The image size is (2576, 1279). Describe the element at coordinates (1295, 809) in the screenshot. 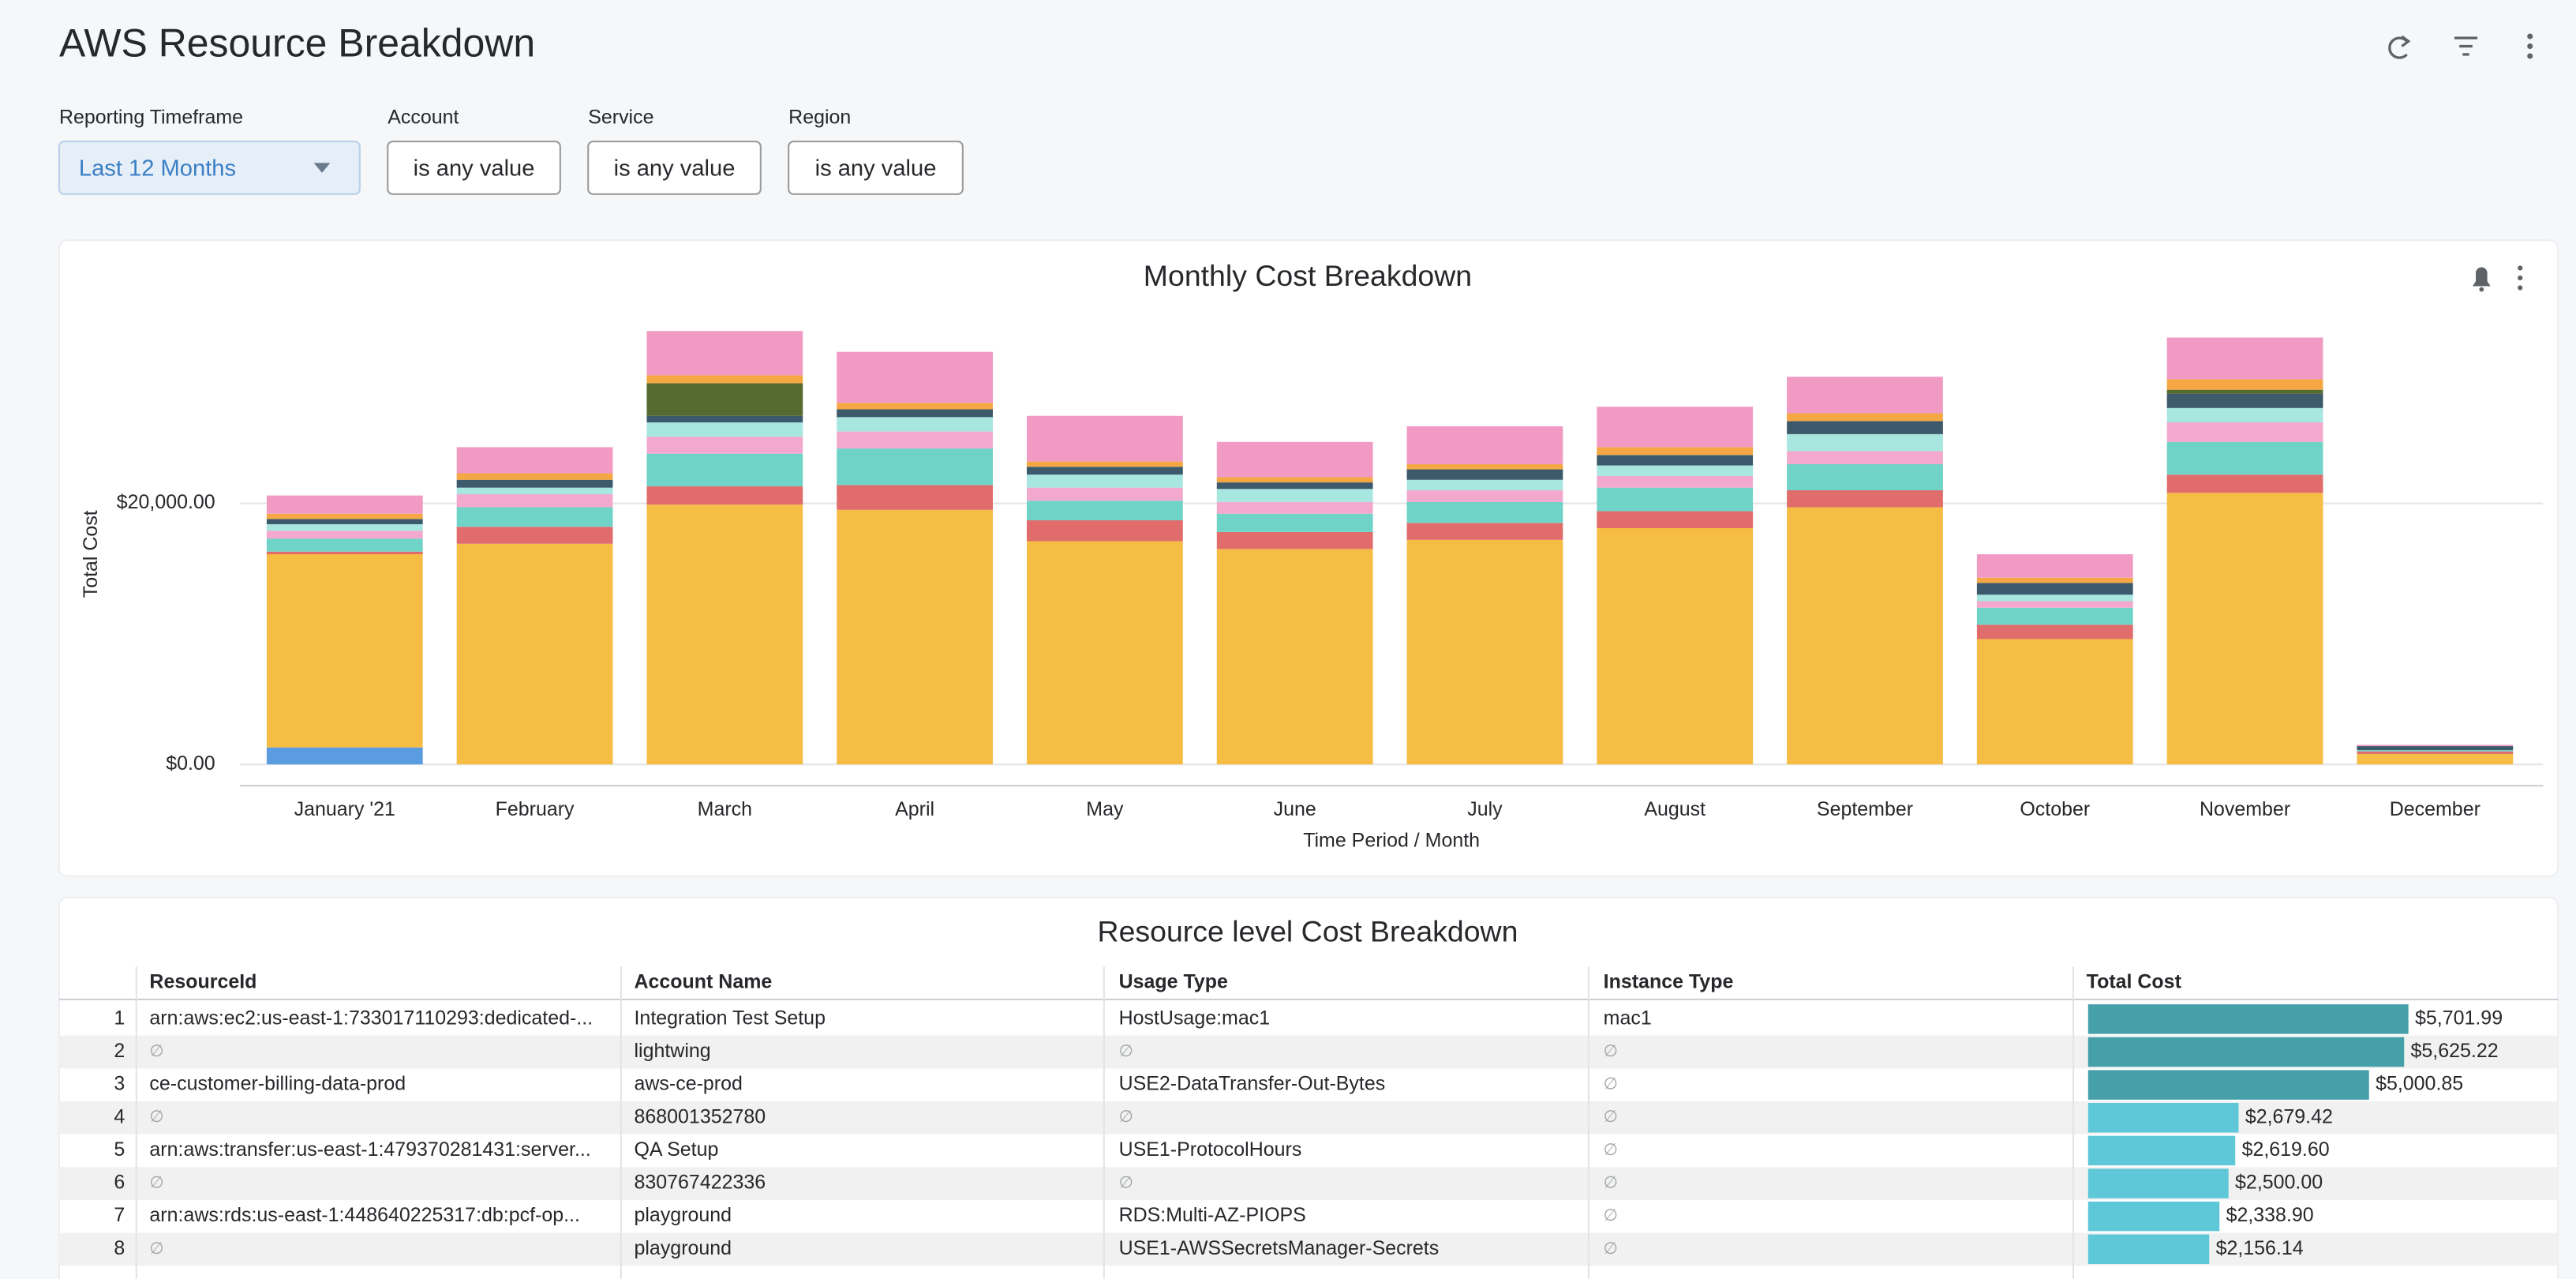

I see `x-tick-label: June` at that location.